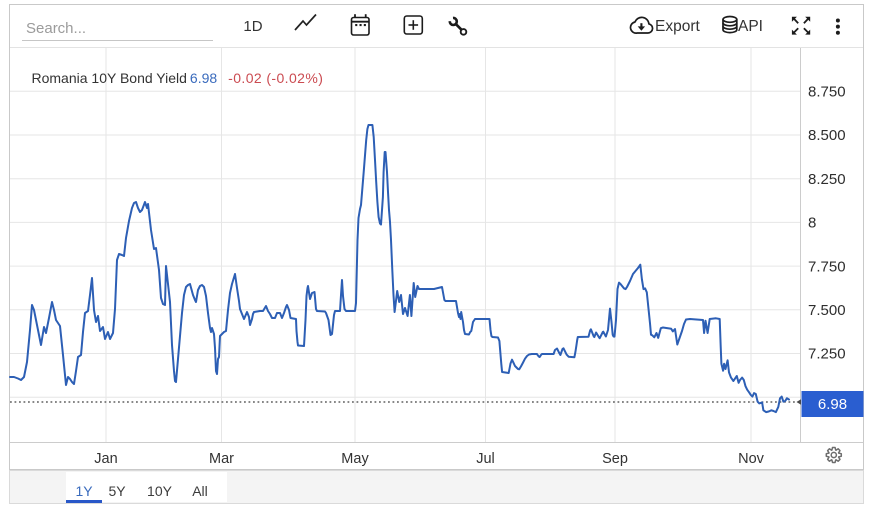 The width and height of the screenshot is (881, 522). I want to click on svg-text: 8, so click(812, 223).